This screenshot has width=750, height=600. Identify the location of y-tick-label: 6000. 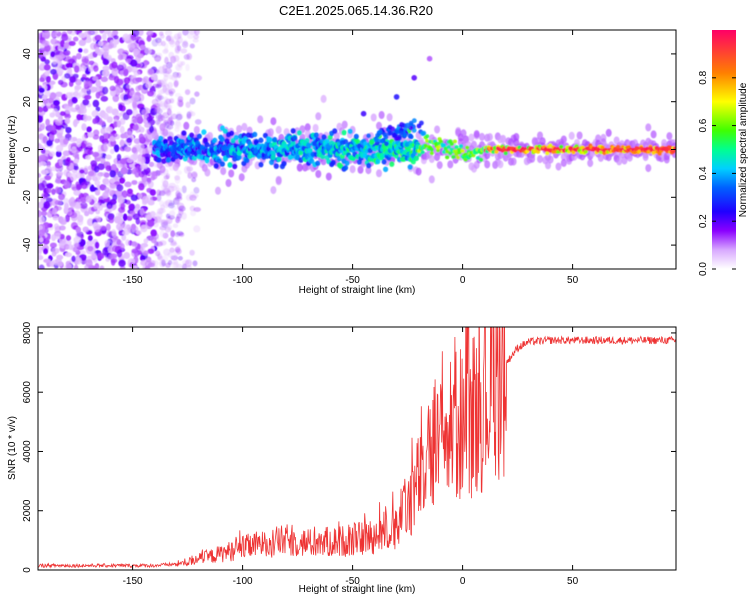
(27, 392).